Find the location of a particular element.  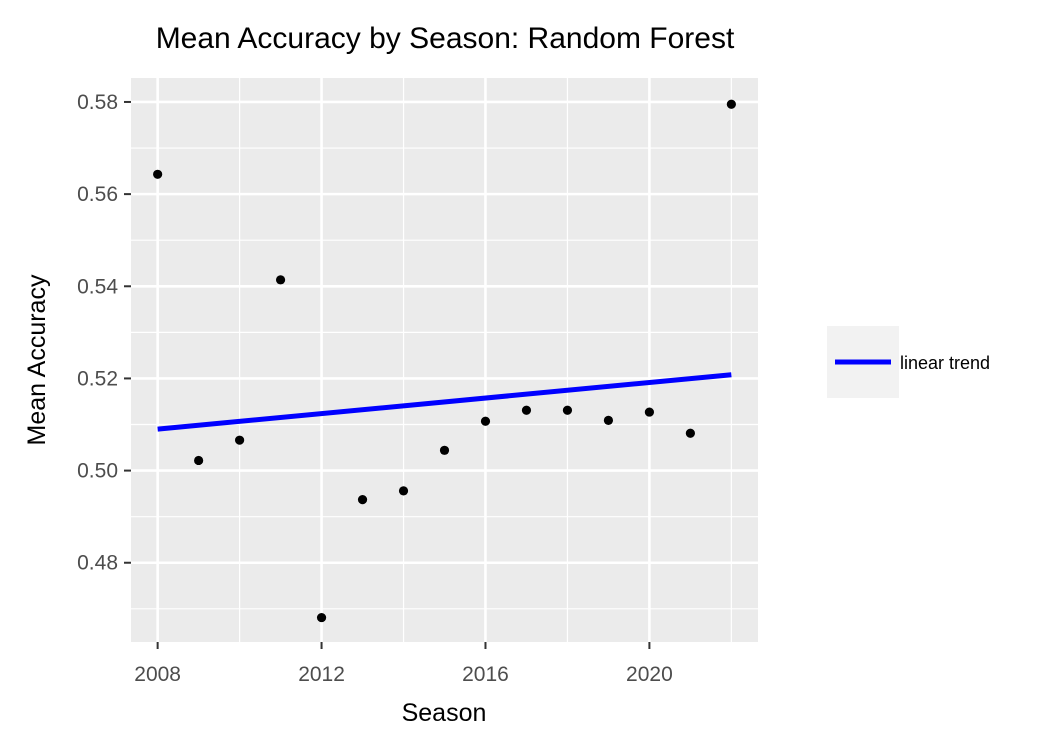

trend-line is located at coordinates (444, 402).